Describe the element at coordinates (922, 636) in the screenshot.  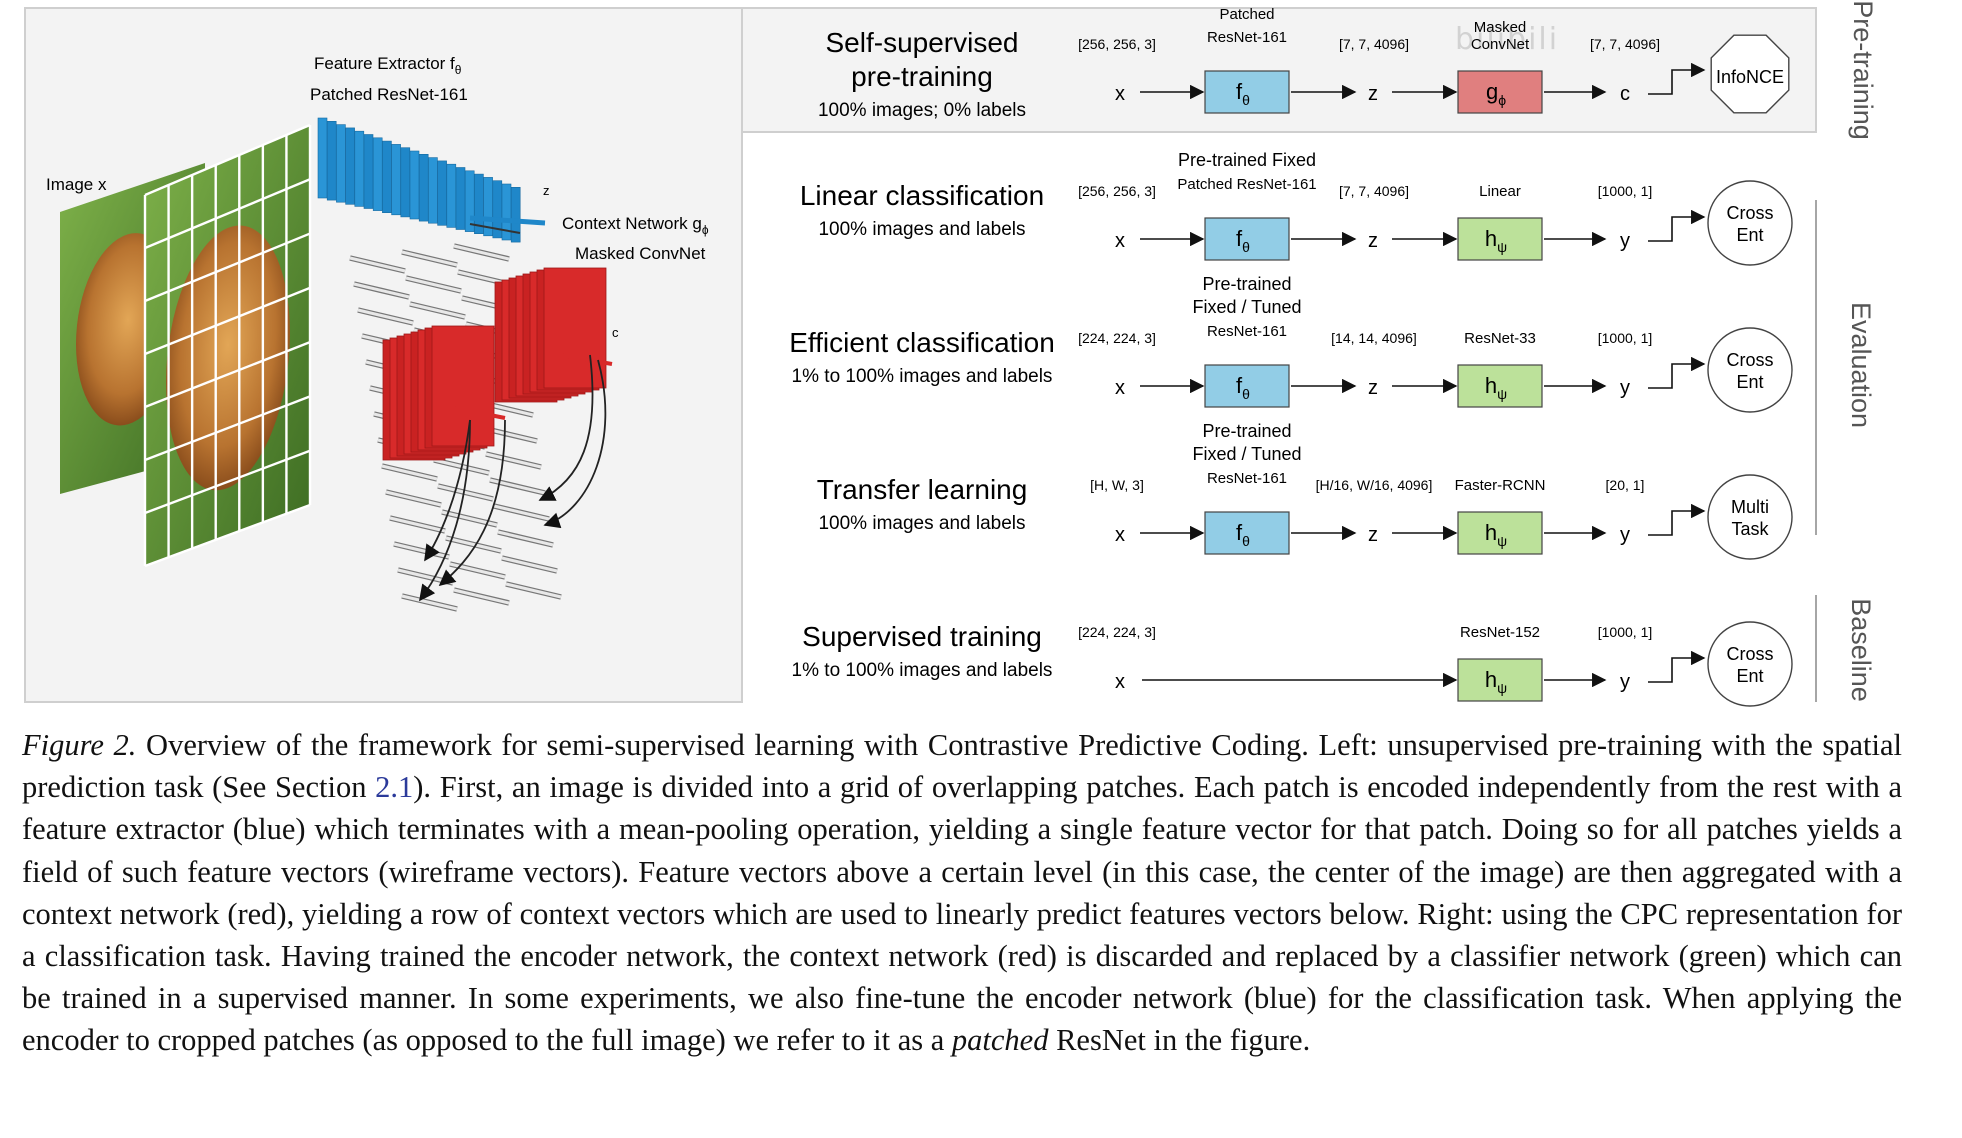
I see `row-title: Supervised training` at that location.